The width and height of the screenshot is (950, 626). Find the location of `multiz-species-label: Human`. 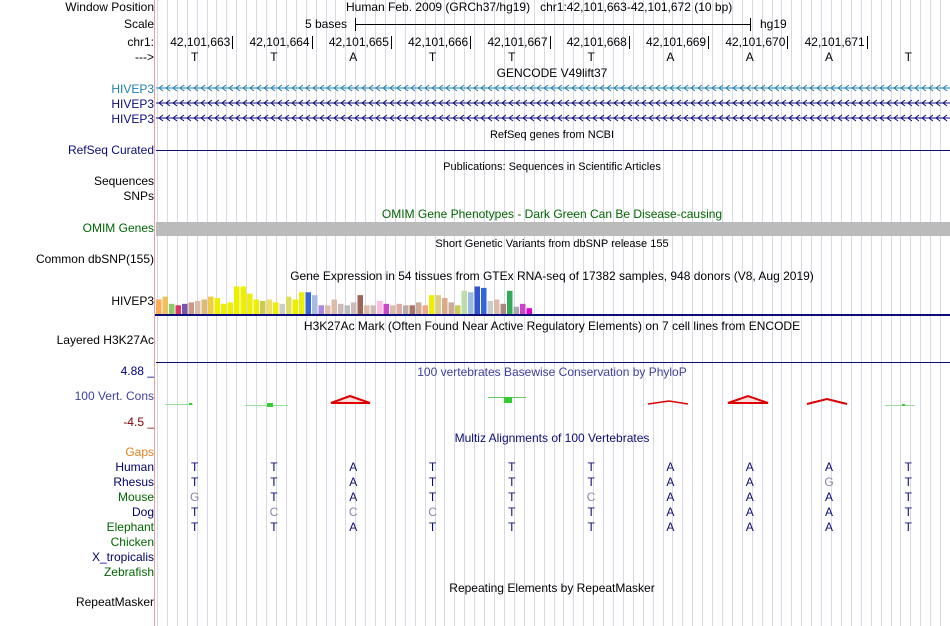

multiz-species-label: Human is located at coordinates (134, 467).